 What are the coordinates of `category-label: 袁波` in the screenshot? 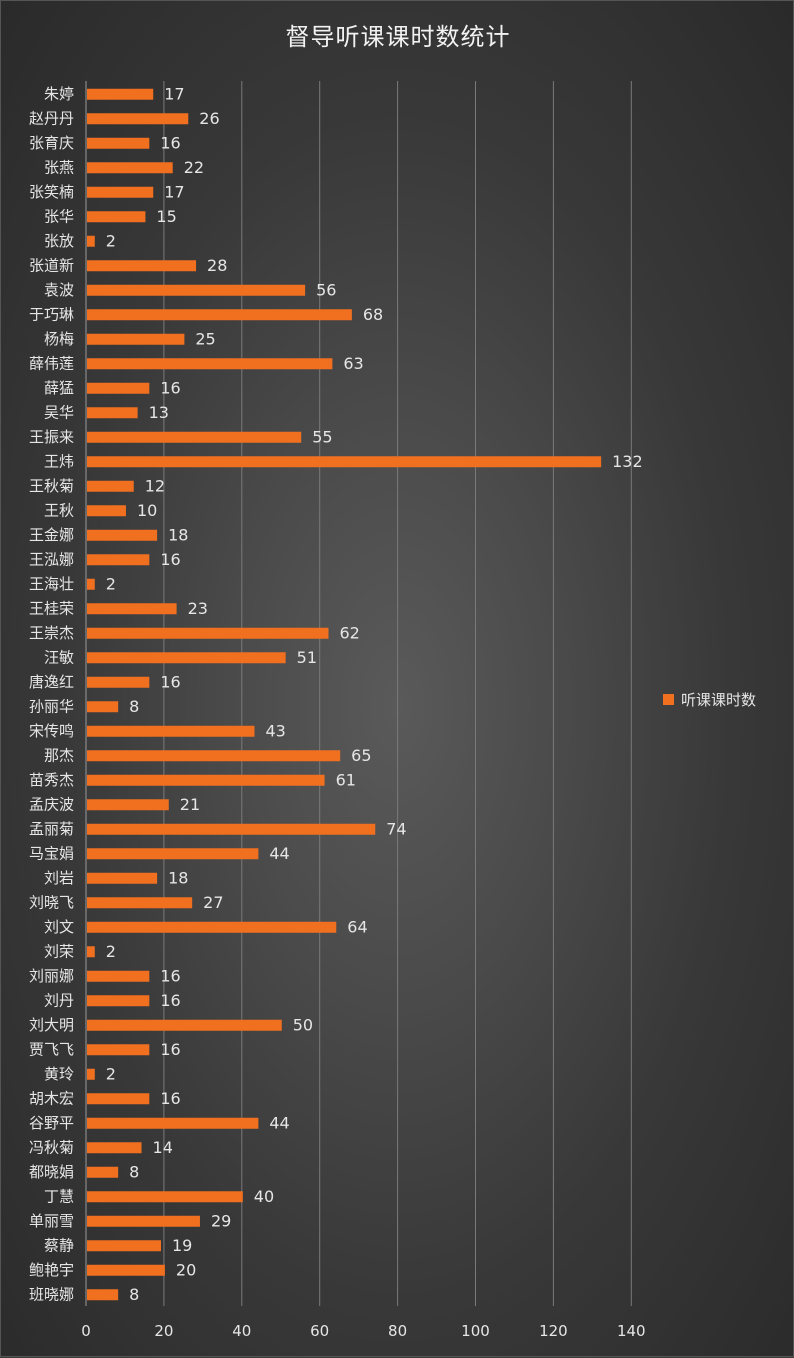 It's located at (59, 290).